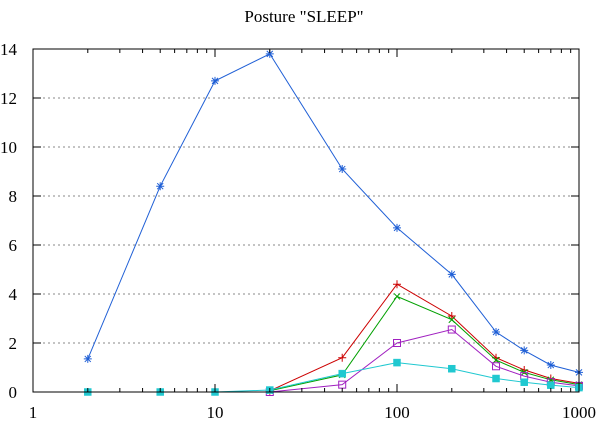  What do you see at coordinates (33, 412) in the screenshot?
I see `x-tick-label: 1` at bounding box center [33, 412].